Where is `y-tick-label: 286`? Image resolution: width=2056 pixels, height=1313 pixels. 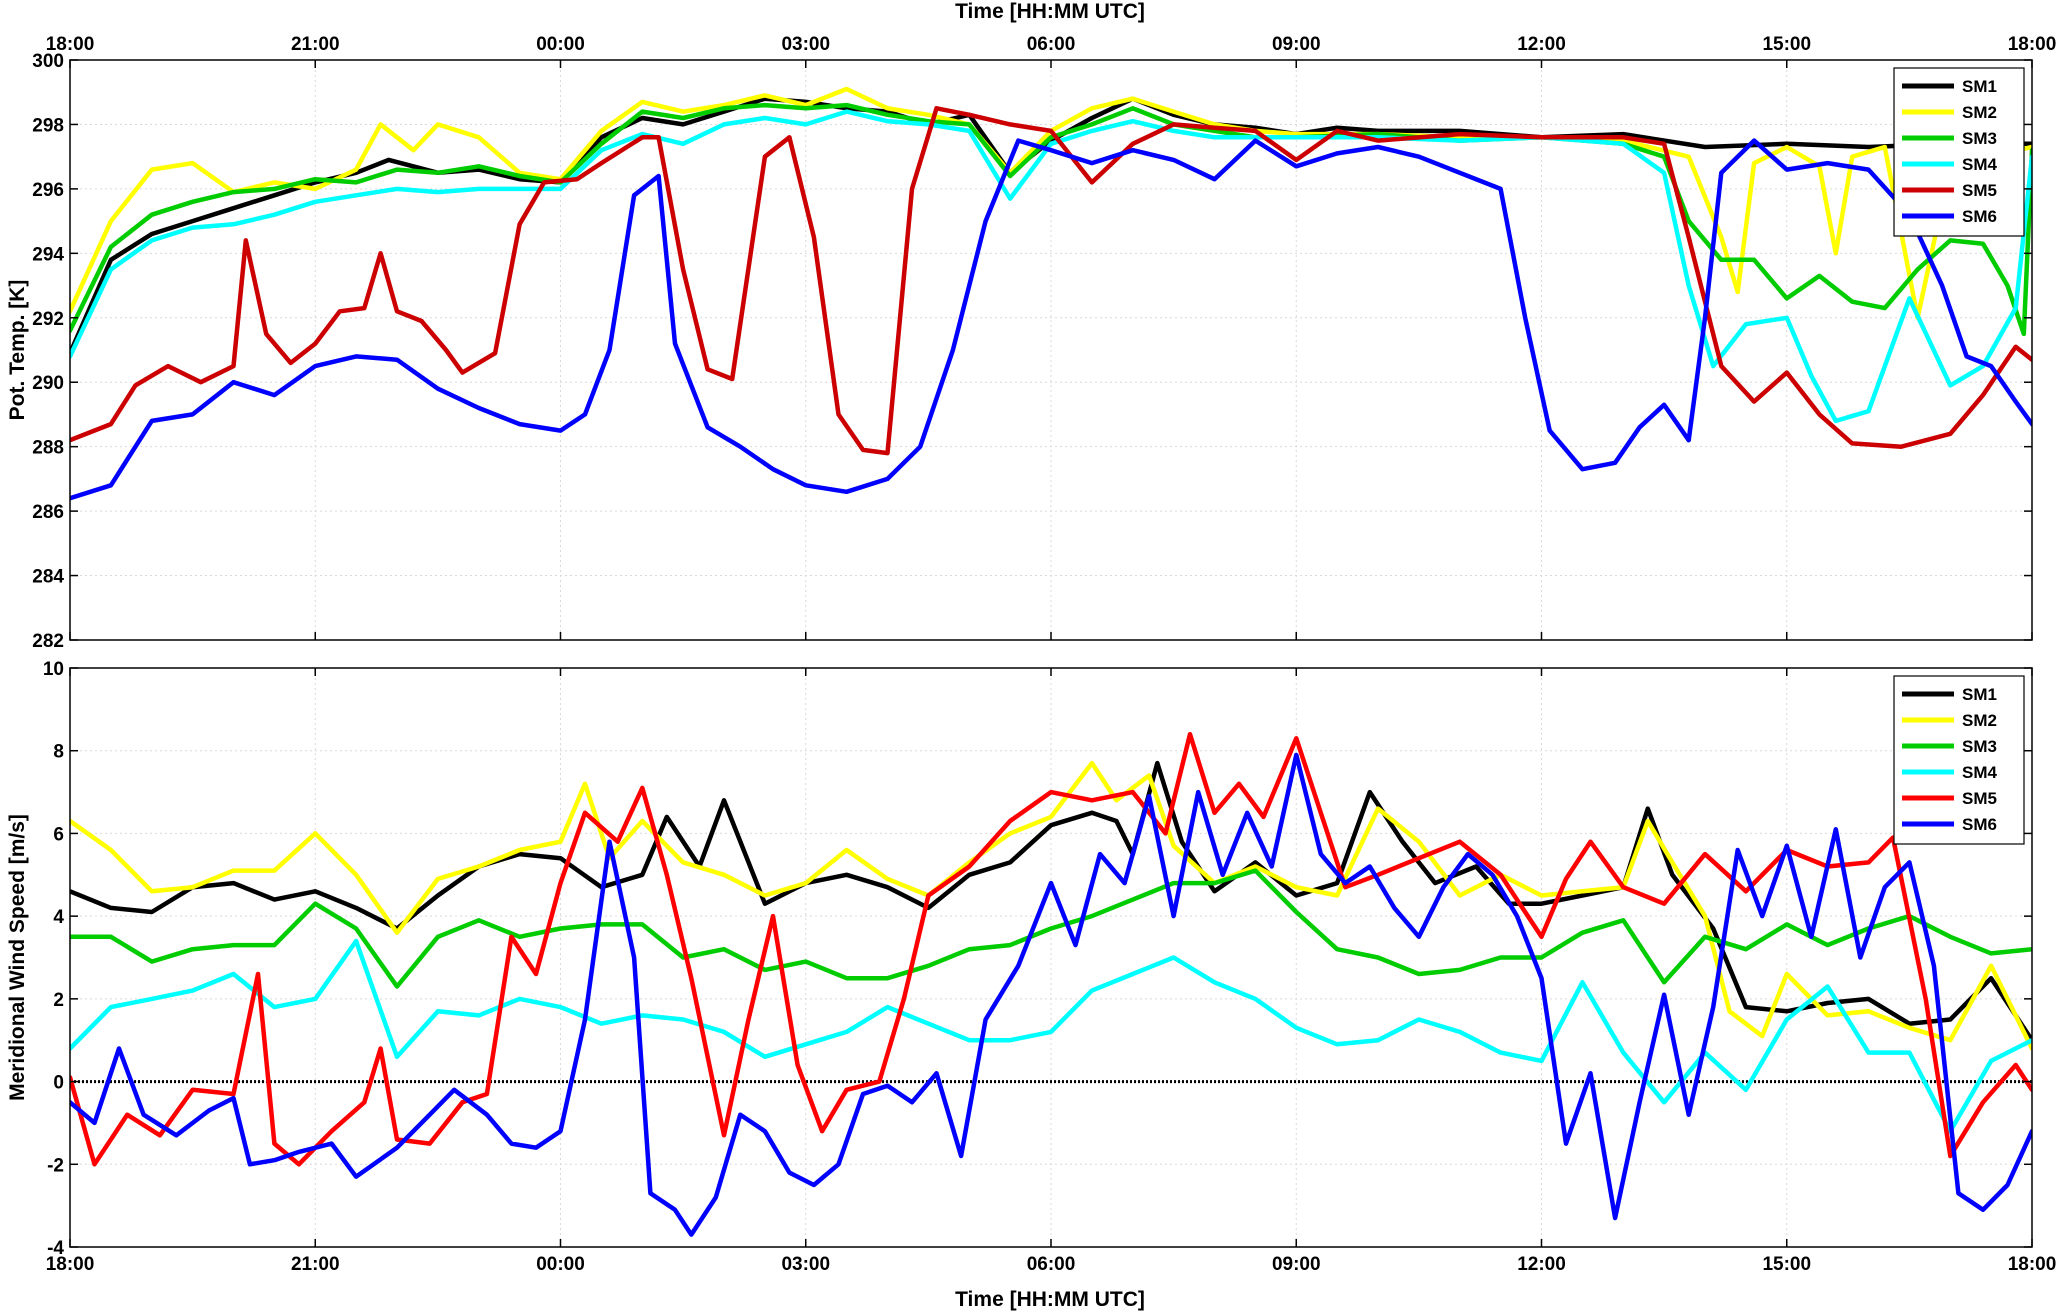 y-tick-label: 286 is located at coordinates (48, 512).